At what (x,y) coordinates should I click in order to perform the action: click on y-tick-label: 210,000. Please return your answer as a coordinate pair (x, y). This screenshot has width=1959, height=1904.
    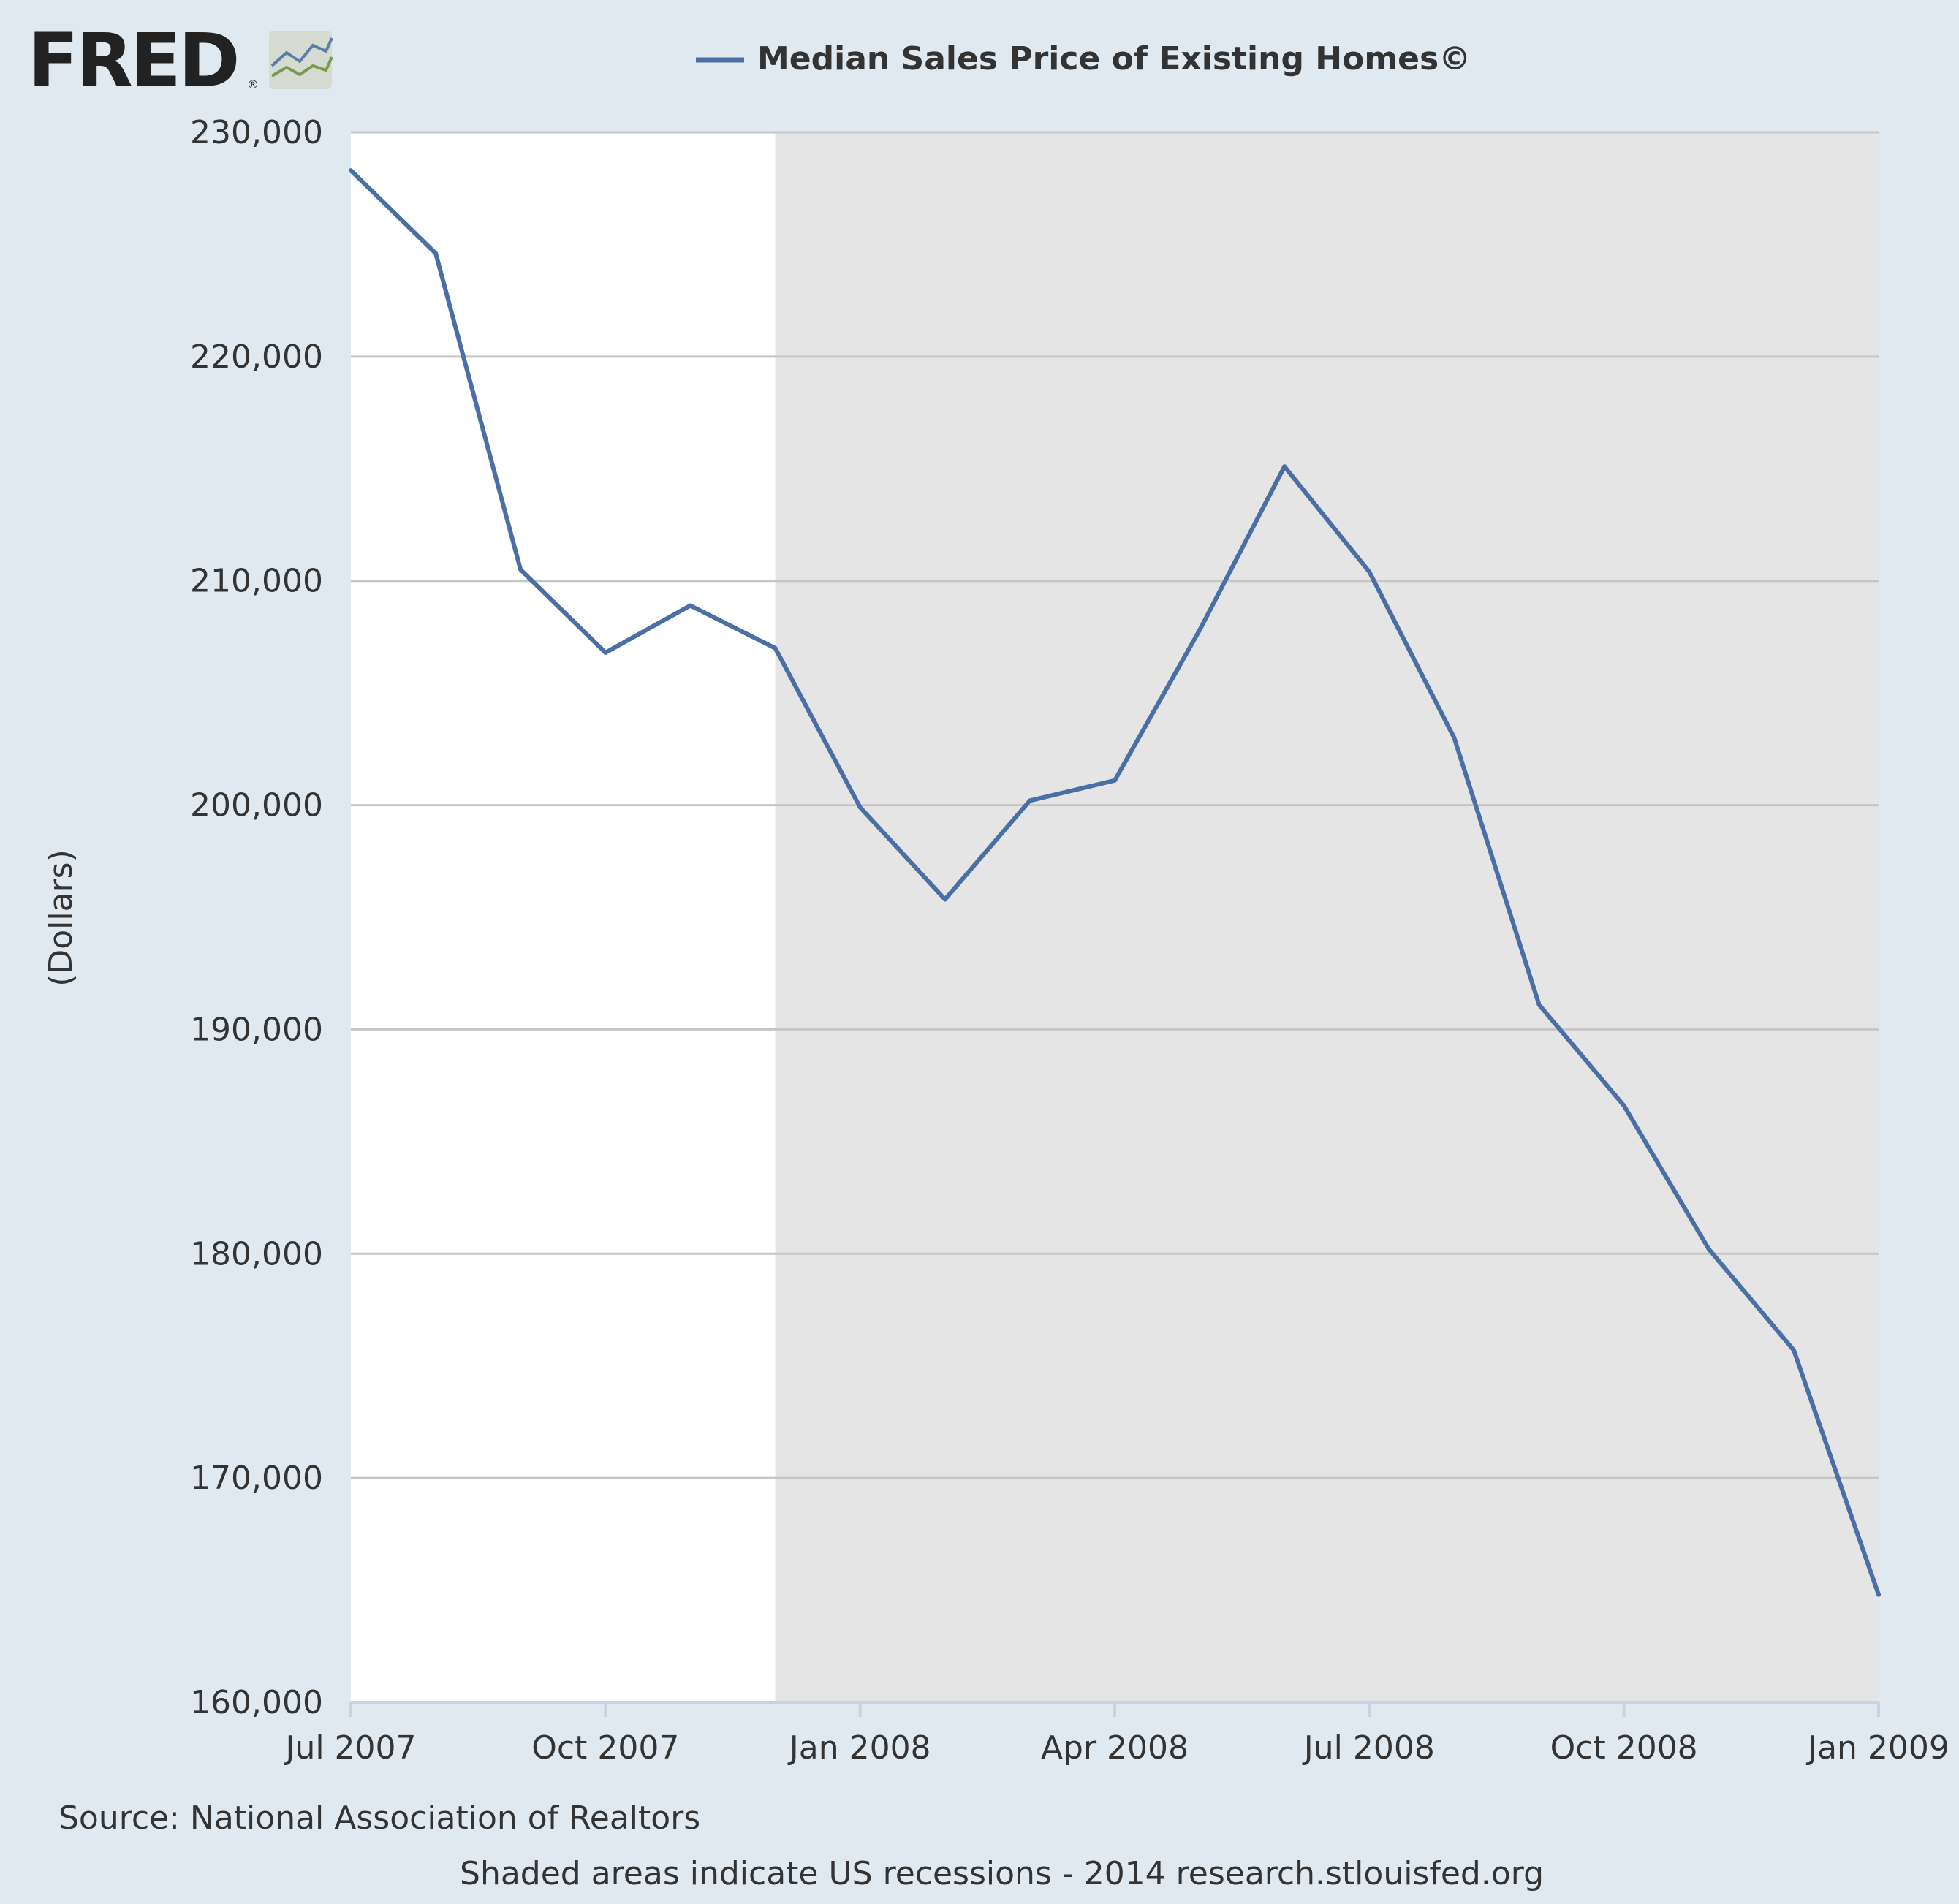
    Looking at the image, I should click on (256, 581).